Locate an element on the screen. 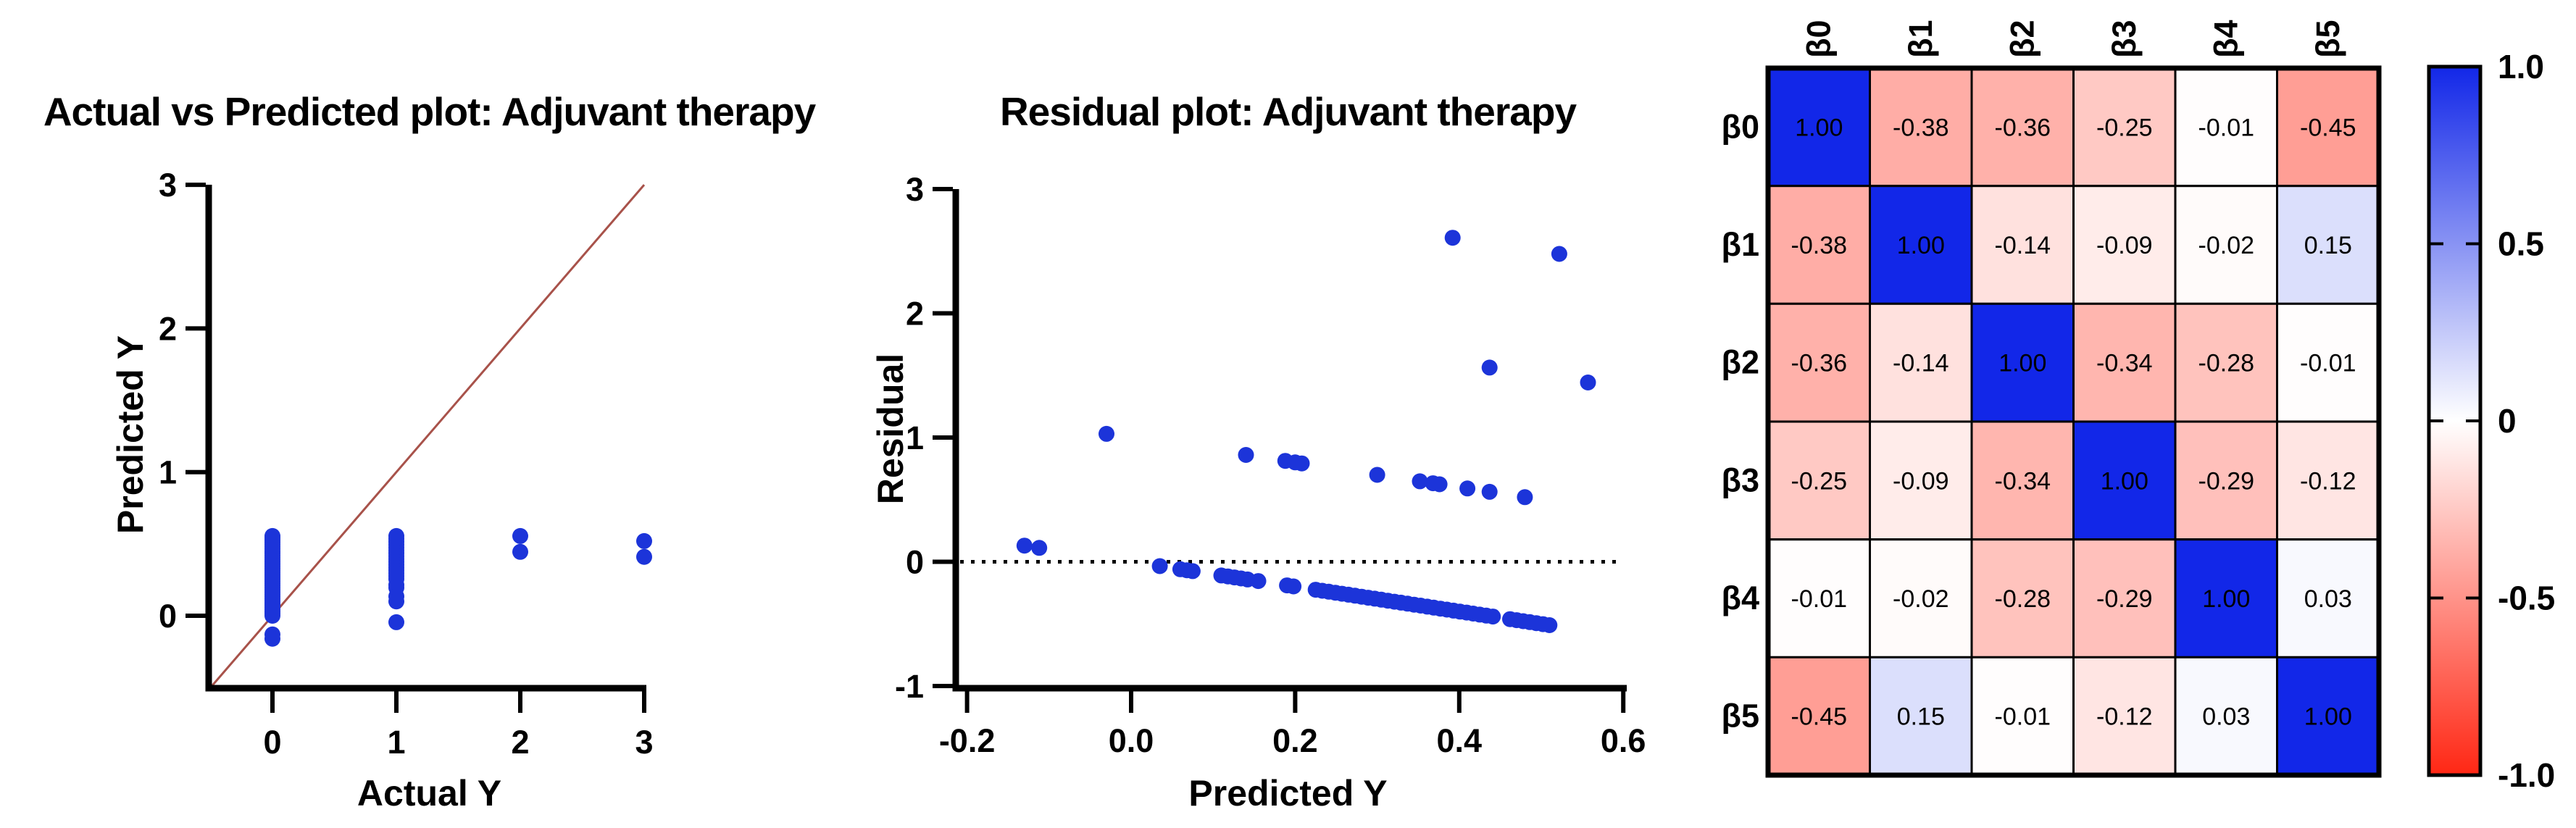 Image resolution: width=2576 pixels, height=828 pixels. heatmap-cell-value: -0.14 is located at coordinates (1921, 363).